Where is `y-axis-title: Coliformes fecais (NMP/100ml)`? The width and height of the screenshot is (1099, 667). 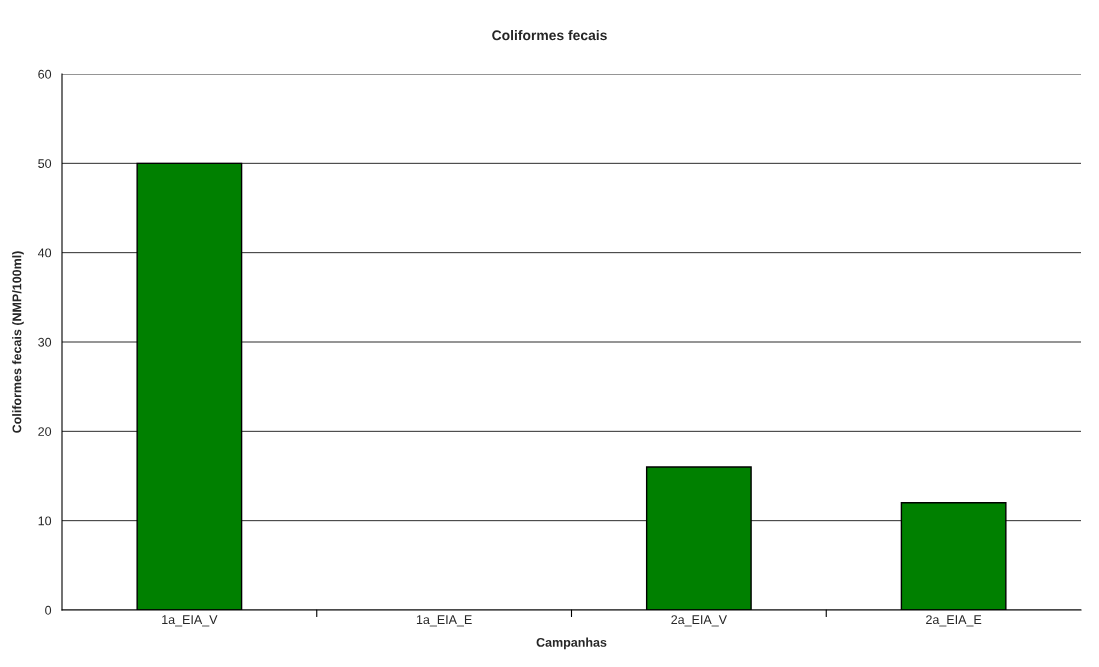 y-axis-title: Coliformes fecais (NMP/100ml) is located at coordinates (18, 342).